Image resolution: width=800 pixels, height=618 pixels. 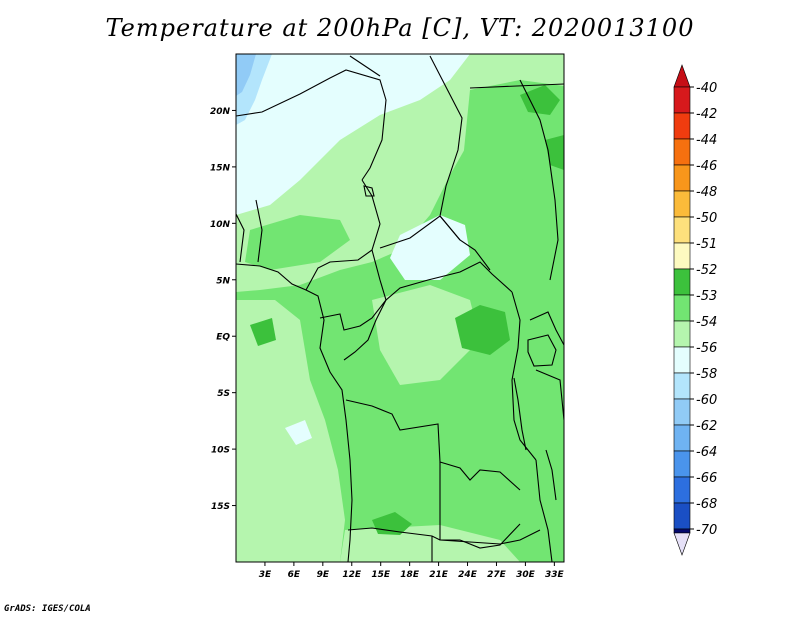 I want to click on colorbar-label: -56, so click(x=706, y=348).